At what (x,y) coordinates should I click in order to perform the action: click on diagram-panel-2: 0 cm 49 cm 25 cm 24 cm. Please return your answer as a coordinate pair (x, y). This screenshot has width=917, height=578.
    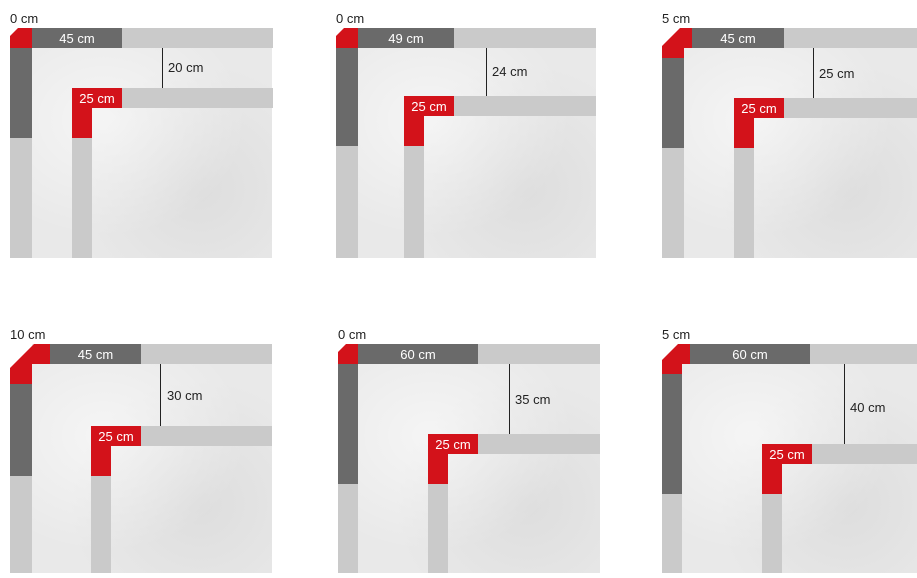
    Looking at the image, I should click on (468, 137).